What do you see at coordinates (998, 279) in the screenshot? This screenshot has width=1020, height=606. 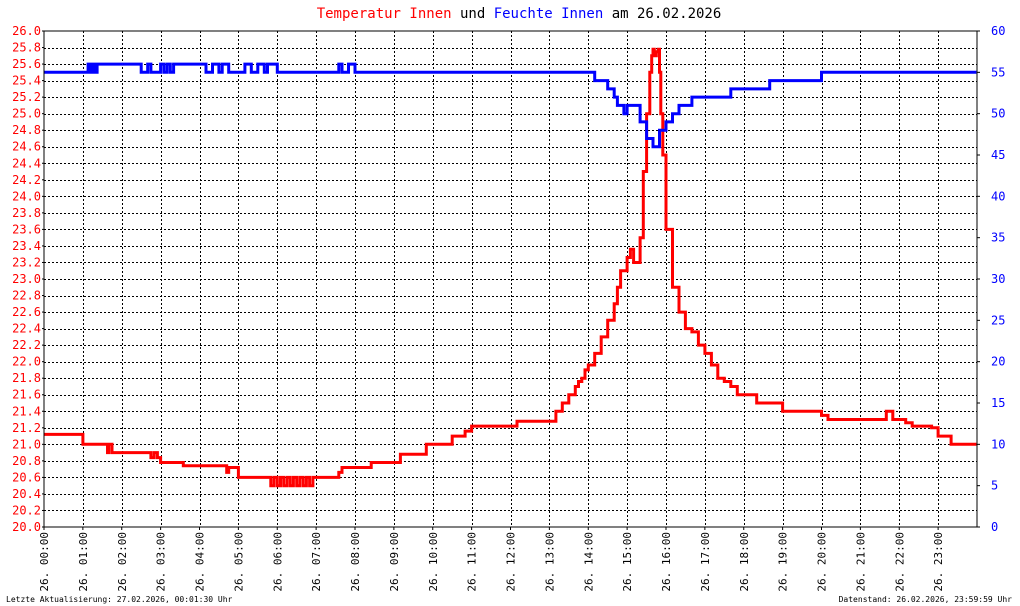 I see `y-right-tick-label: 30` at bounding box center [998, 279].